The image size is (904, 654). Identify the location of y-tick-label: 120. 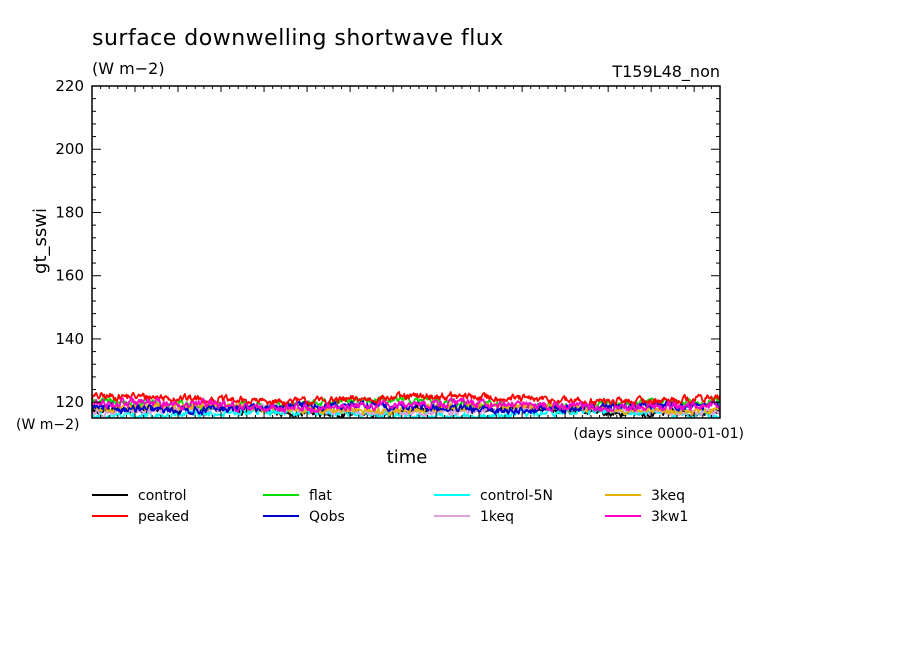
(69, 402).